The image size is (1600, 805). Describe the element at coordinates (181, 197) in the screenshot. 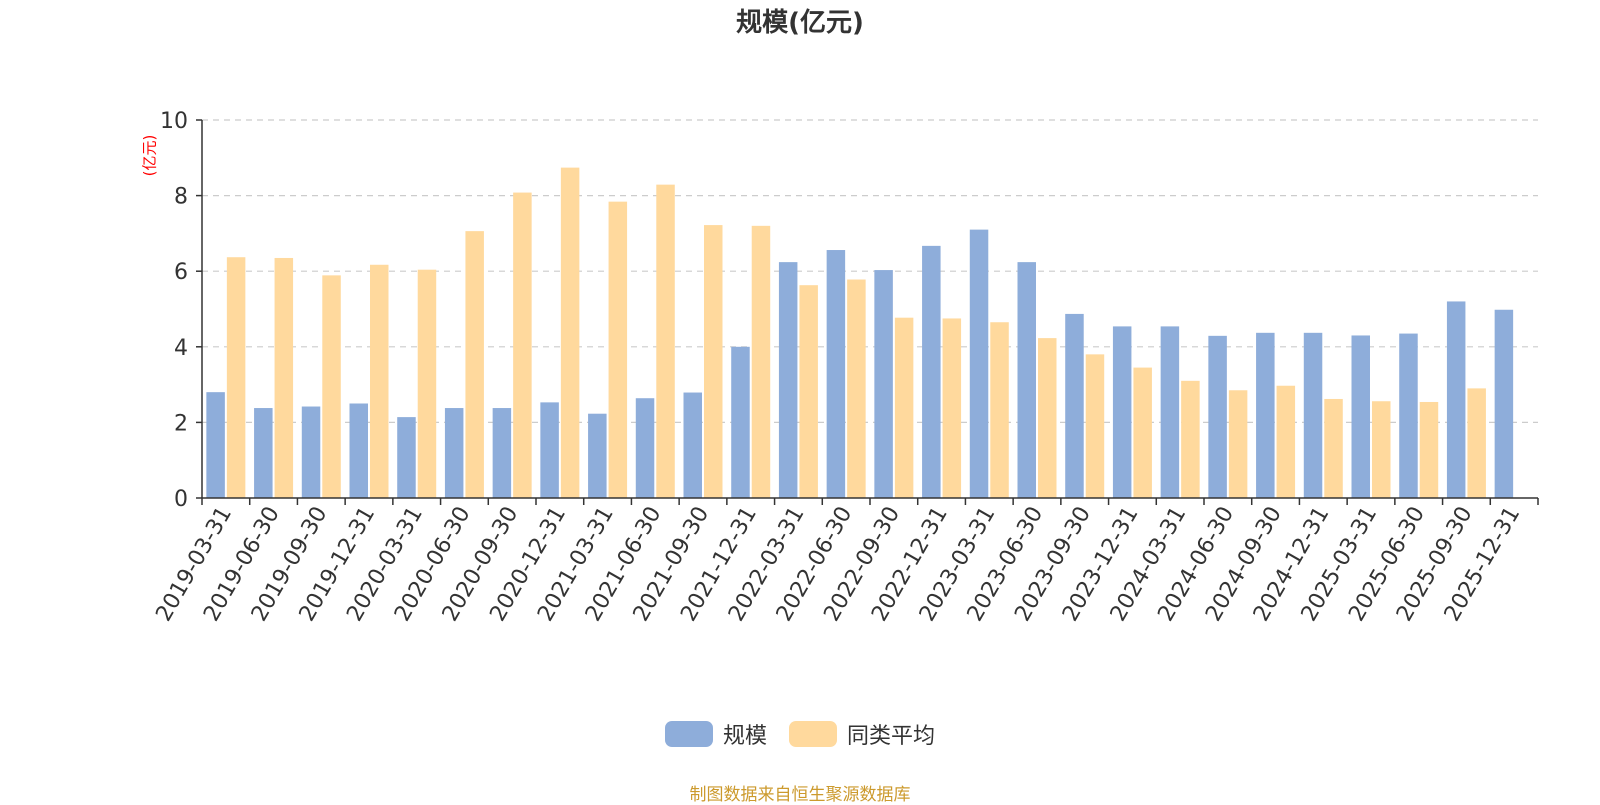

I see `y-tick-label-4: 8` at that location.